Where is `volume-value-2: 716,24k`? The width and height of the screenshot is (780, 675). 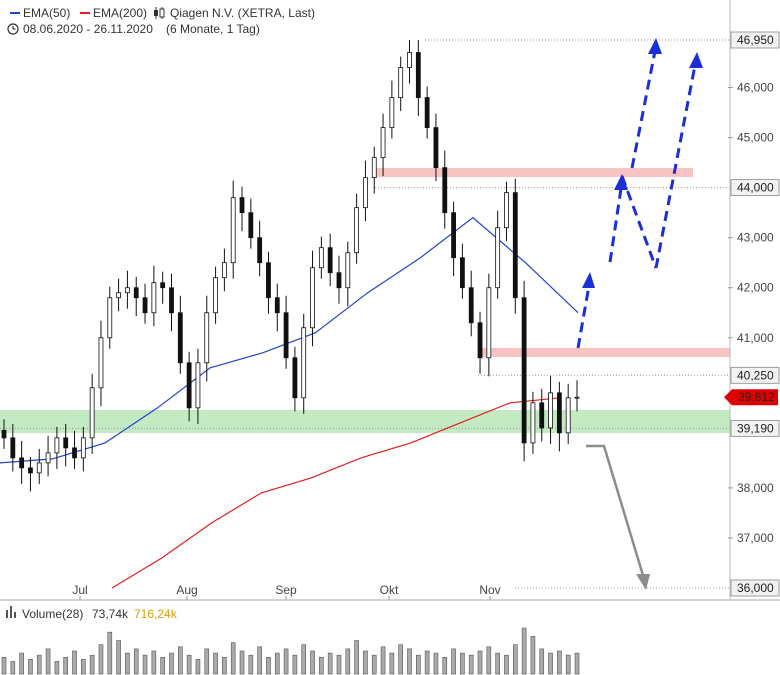 volume-value-2: 716,24k is located at coordinates (156, 614).